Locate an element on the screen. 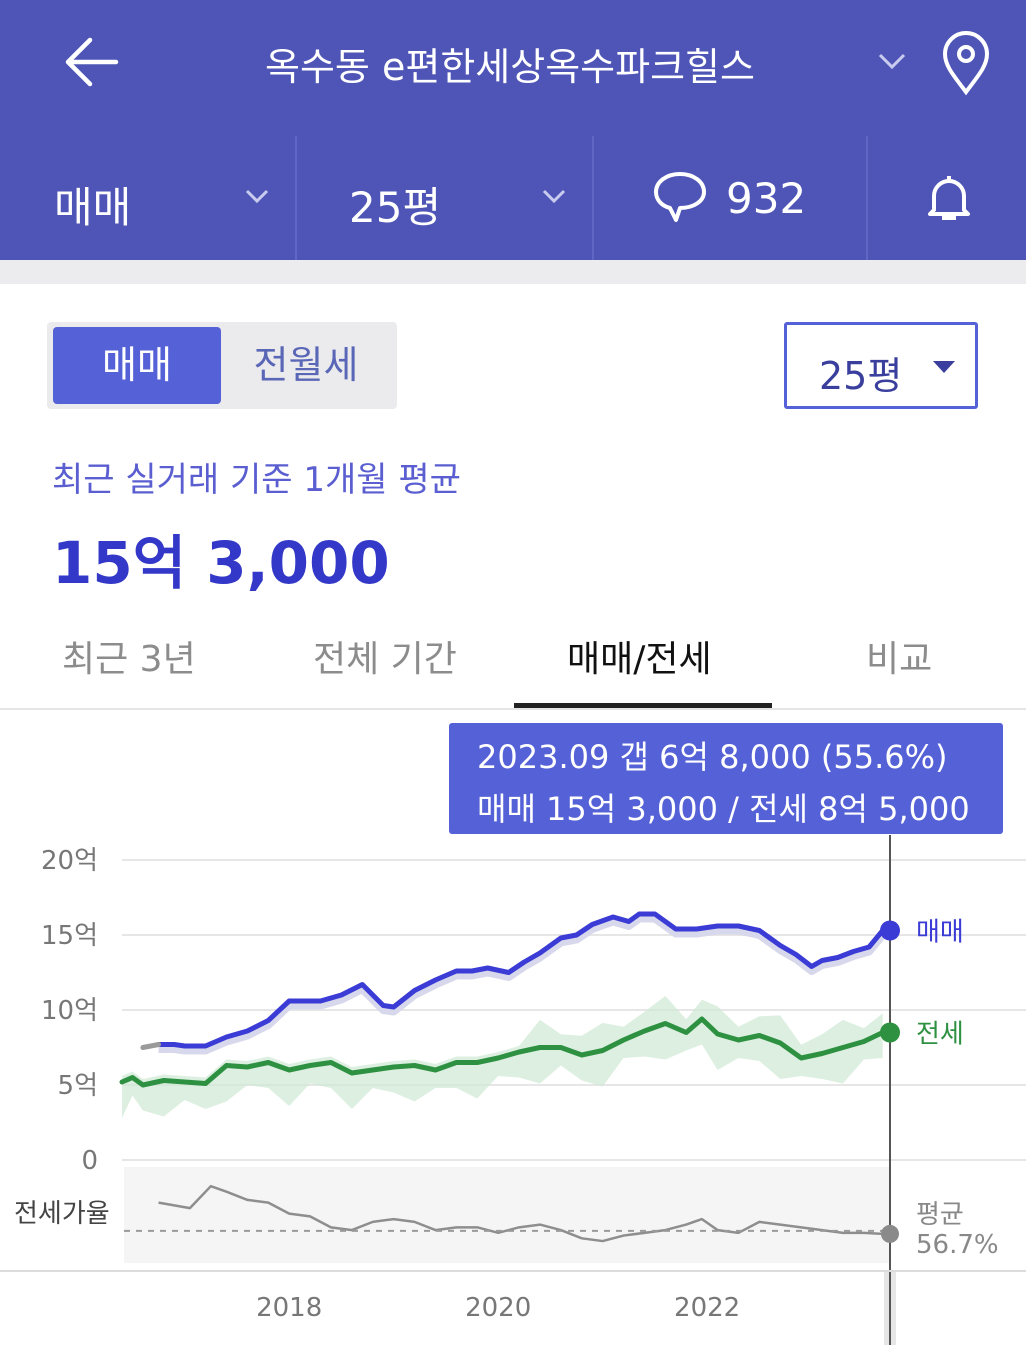  trade-segment-control: 매매 전월세 is located at coordinates (222, 365).